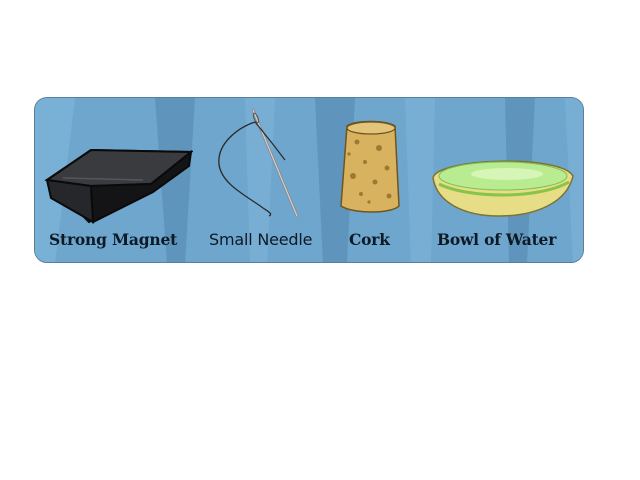 This screenshot has height=480, width=640. What do you see at coordinates (502, 187) in the screenshot?
I see `bowl-icon` at bounding box center [502, 187].